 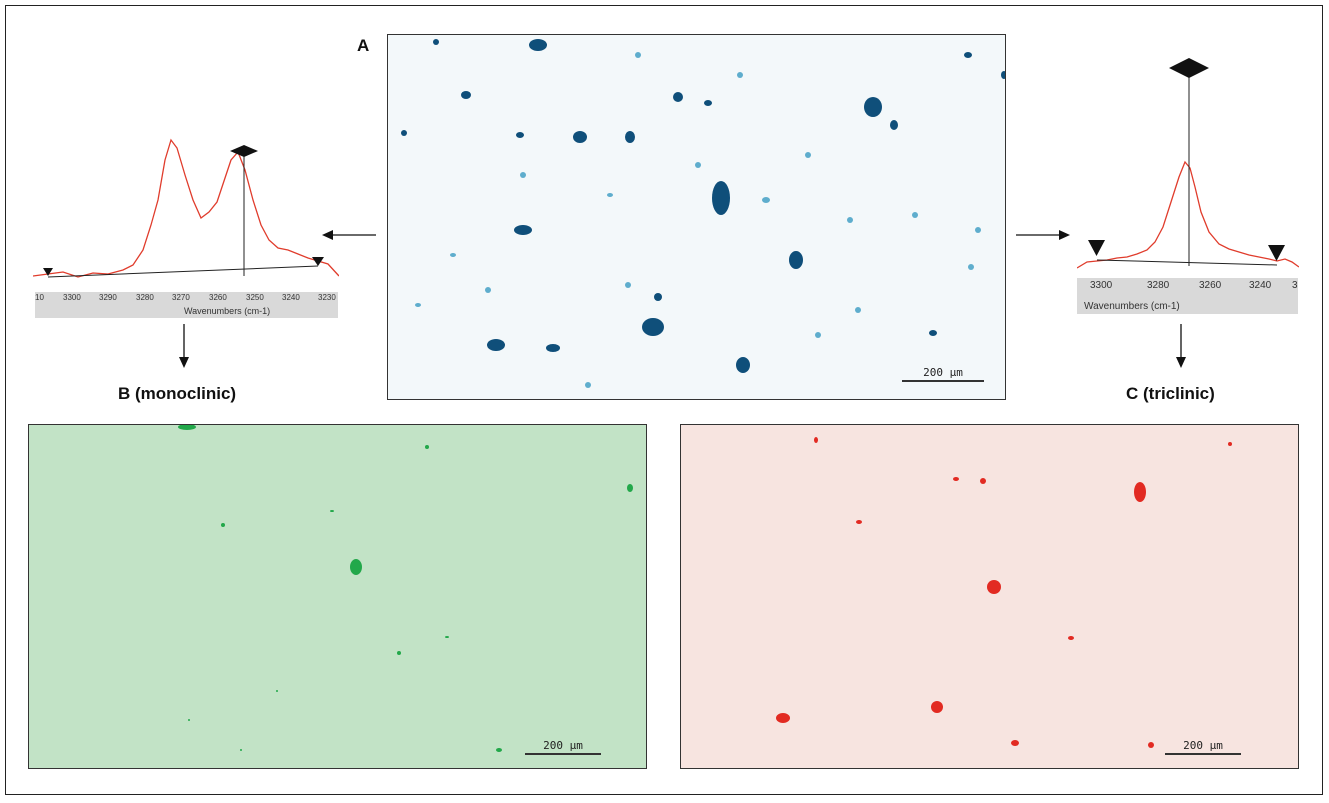 I want to click on right-baseline-marker-left-icon, so click(x=1096, y=248).